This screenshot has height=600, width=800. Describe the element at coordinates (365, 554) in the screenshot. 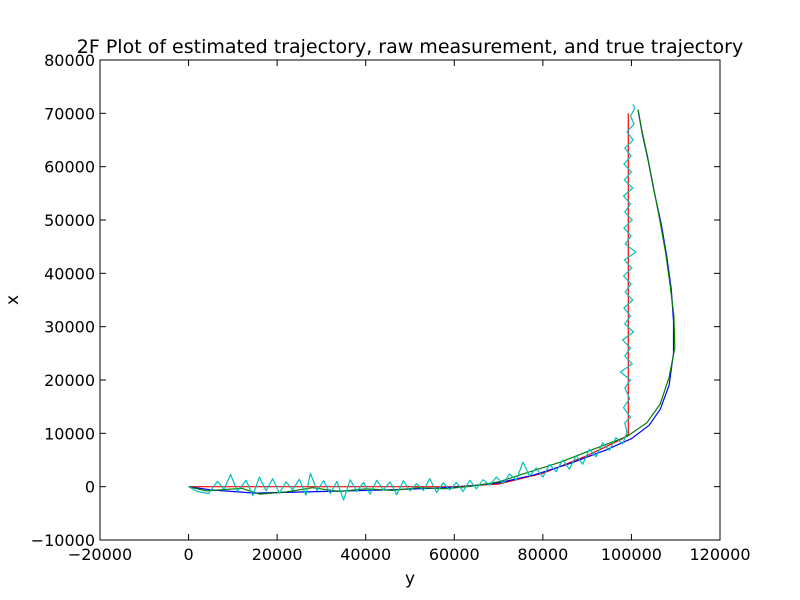

I see `x-tick-label: 40000` at that location.